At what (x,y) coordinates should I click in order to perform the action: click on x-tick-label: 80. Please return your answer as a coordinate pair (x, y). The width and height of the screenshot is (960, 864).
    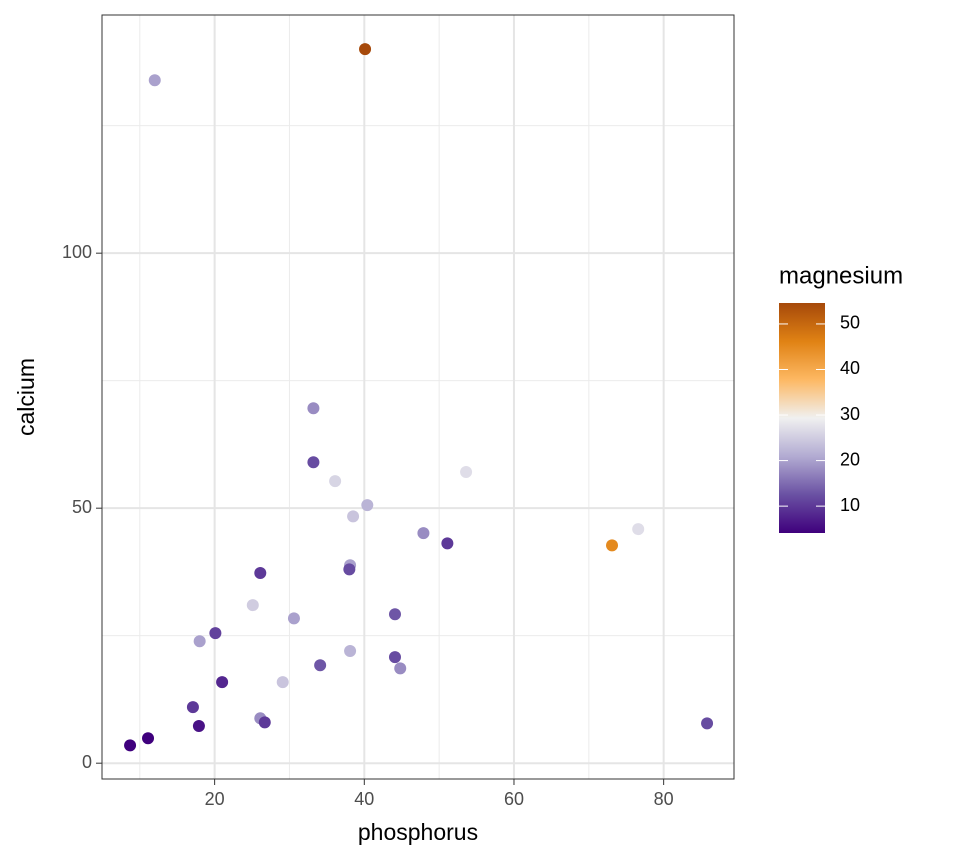
    Looking at the image, I should click on (664, 799).